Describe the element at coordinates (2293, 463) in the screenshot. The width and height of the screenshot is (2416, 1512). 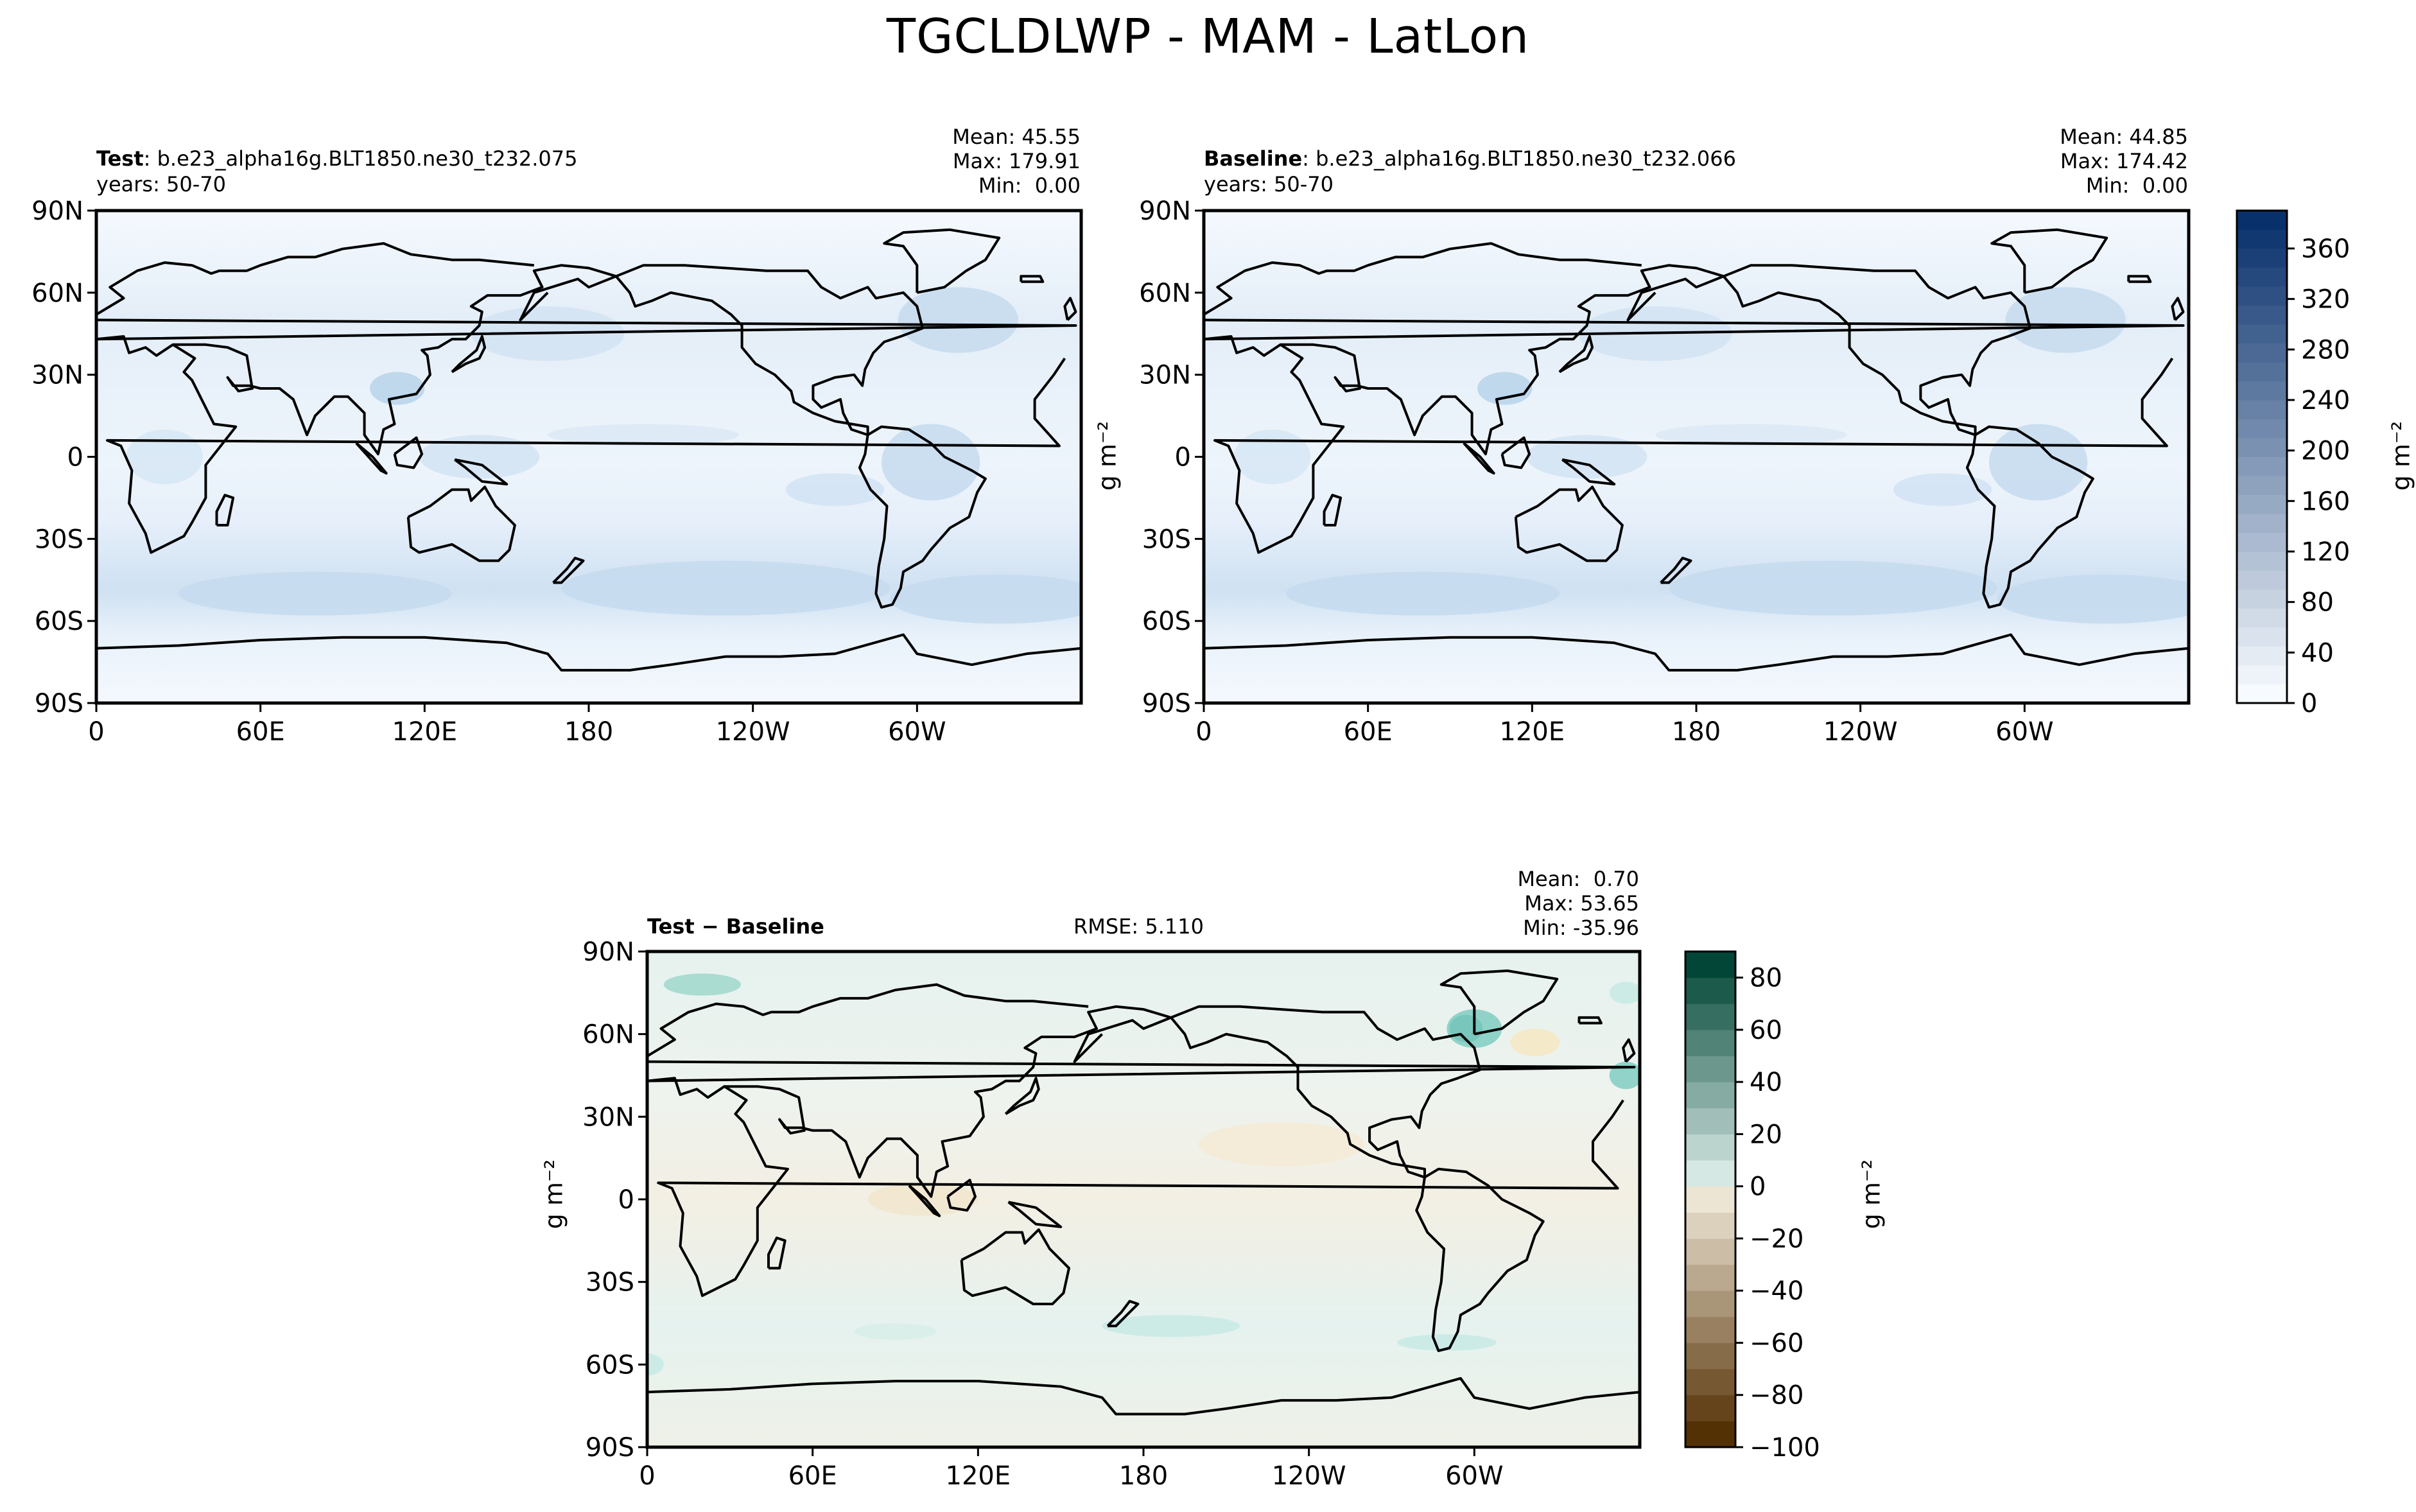
I see `colorbar-absolute: 0 40 80 120 160 200 240 280 320 360` at that location.